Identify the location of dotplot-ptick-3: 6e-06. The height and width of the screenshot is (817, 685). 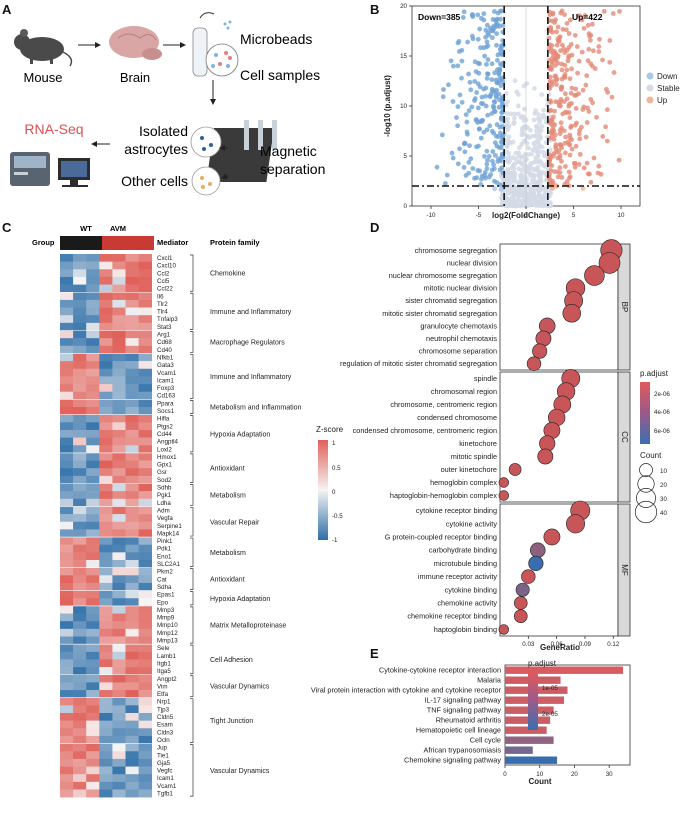
(662, 431).